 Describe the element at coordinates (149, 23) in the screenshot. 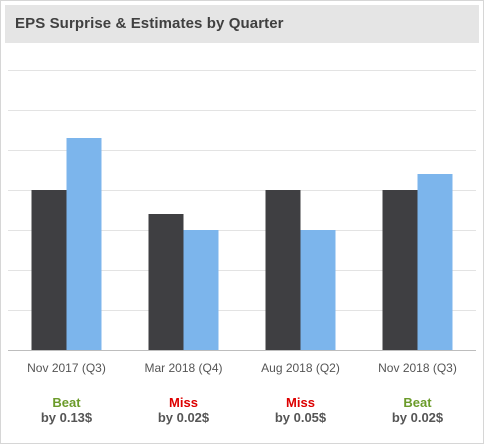

I see `chart-title: EPS Surprise & Estimates by Quarter` at that location.